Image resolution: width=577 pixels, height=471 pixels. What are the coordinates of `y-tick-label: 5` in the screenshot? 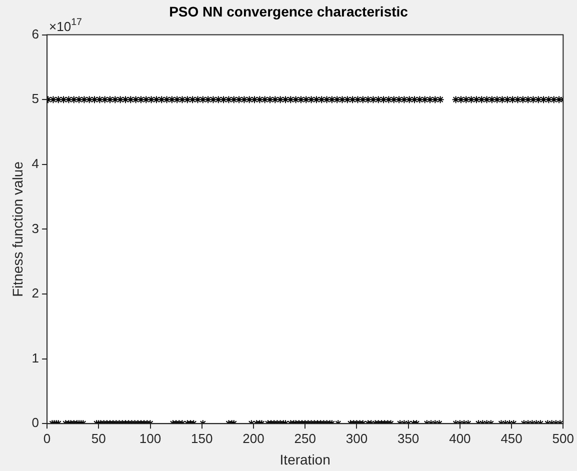 It's located at (36, 98).